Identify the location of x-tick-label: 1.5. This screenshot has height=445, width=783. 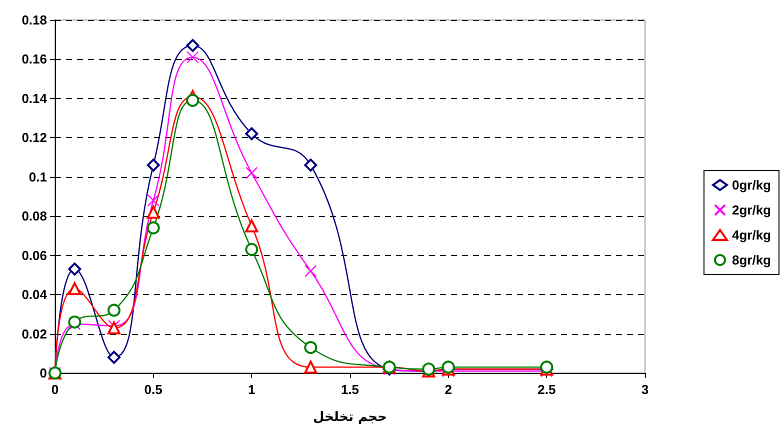
(350, 389).